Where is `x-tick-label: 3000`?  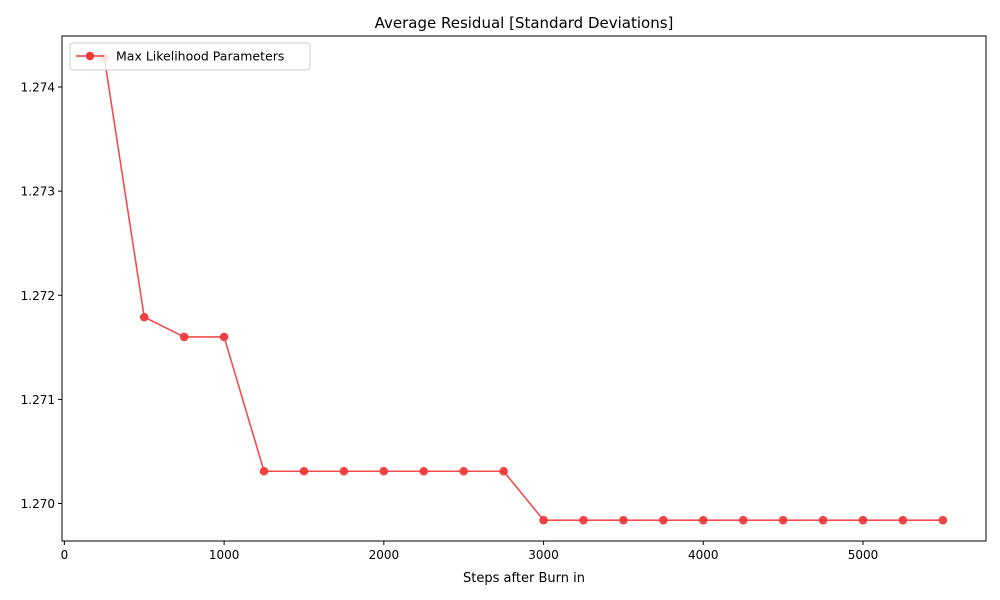 x-tick-label: 3000 is located at coordinates (543, 555).